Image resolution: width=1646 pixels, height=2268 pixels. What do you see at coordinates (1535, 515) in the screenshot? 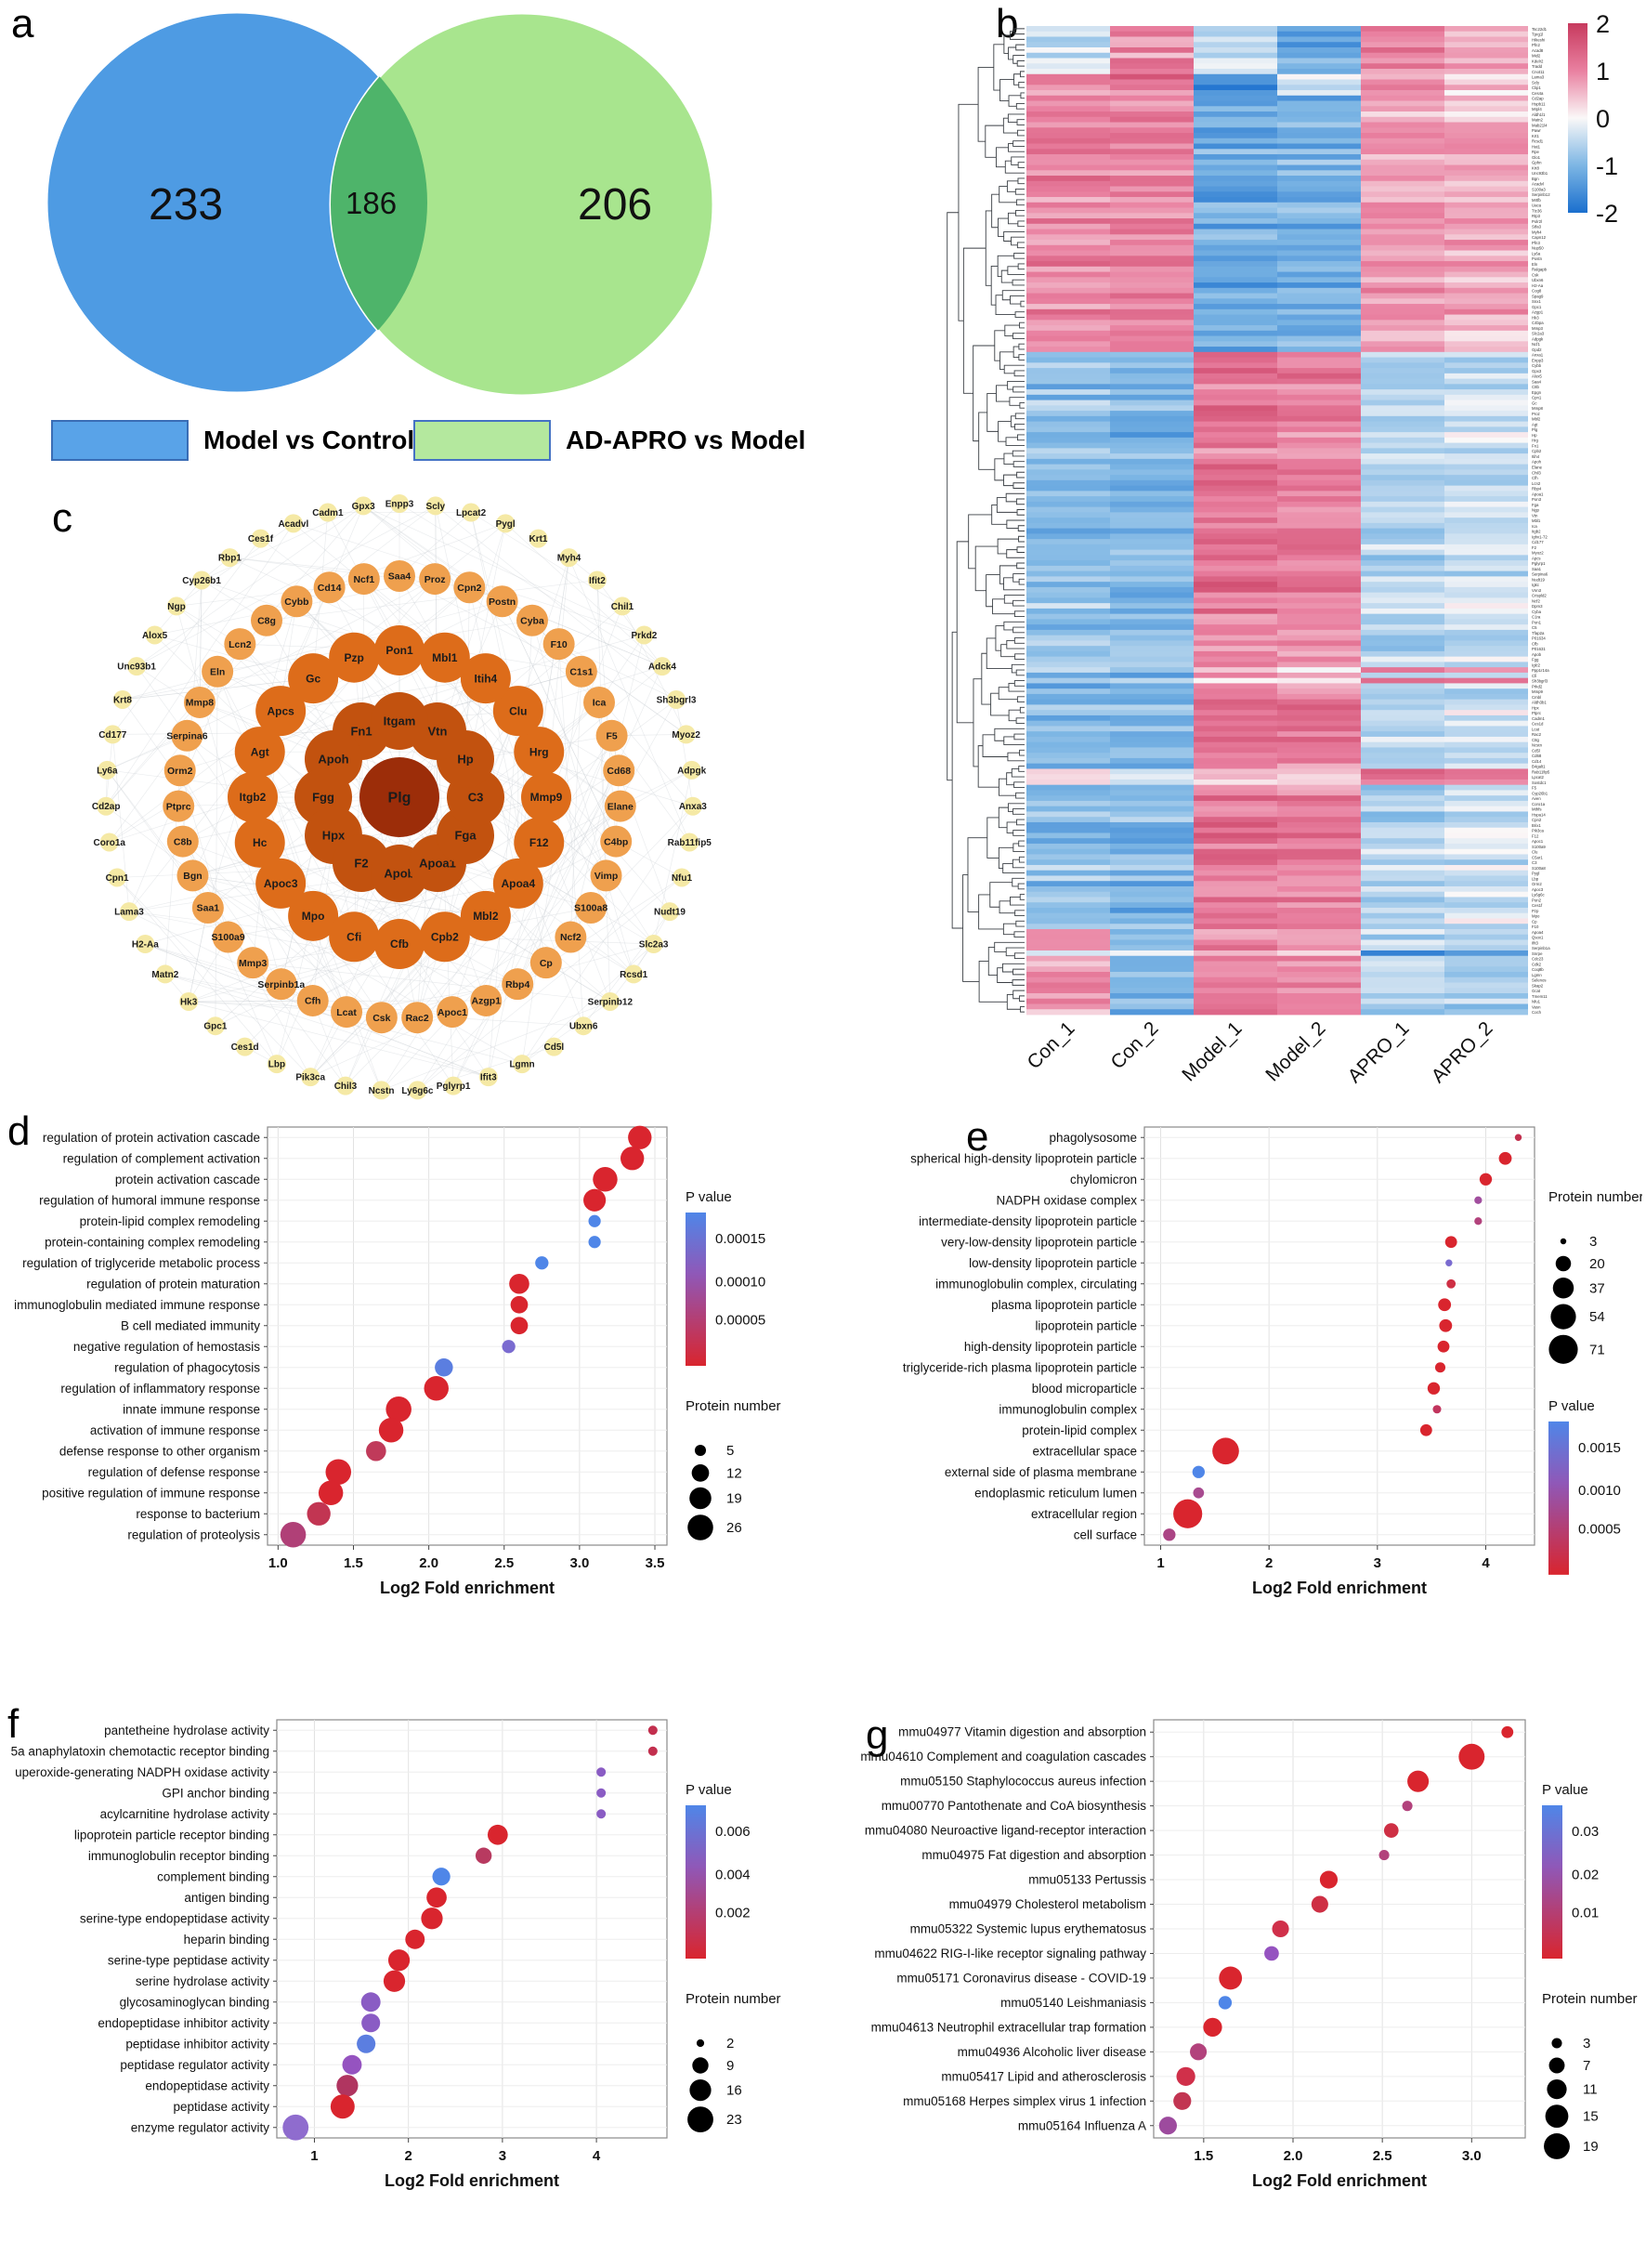
I see `gene-row-label: Vtn` at bounding box center [1535, 515].